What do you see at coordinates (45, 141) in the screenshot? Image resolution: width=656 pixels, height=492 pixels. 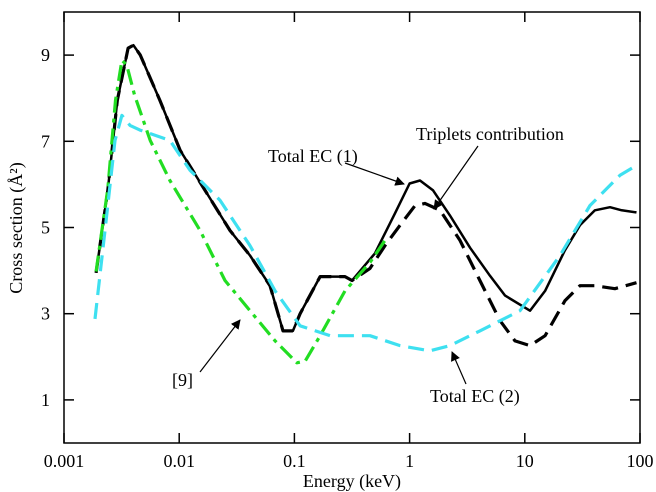 I see `y-tick-label: 7` at bounding box center [45, 141].